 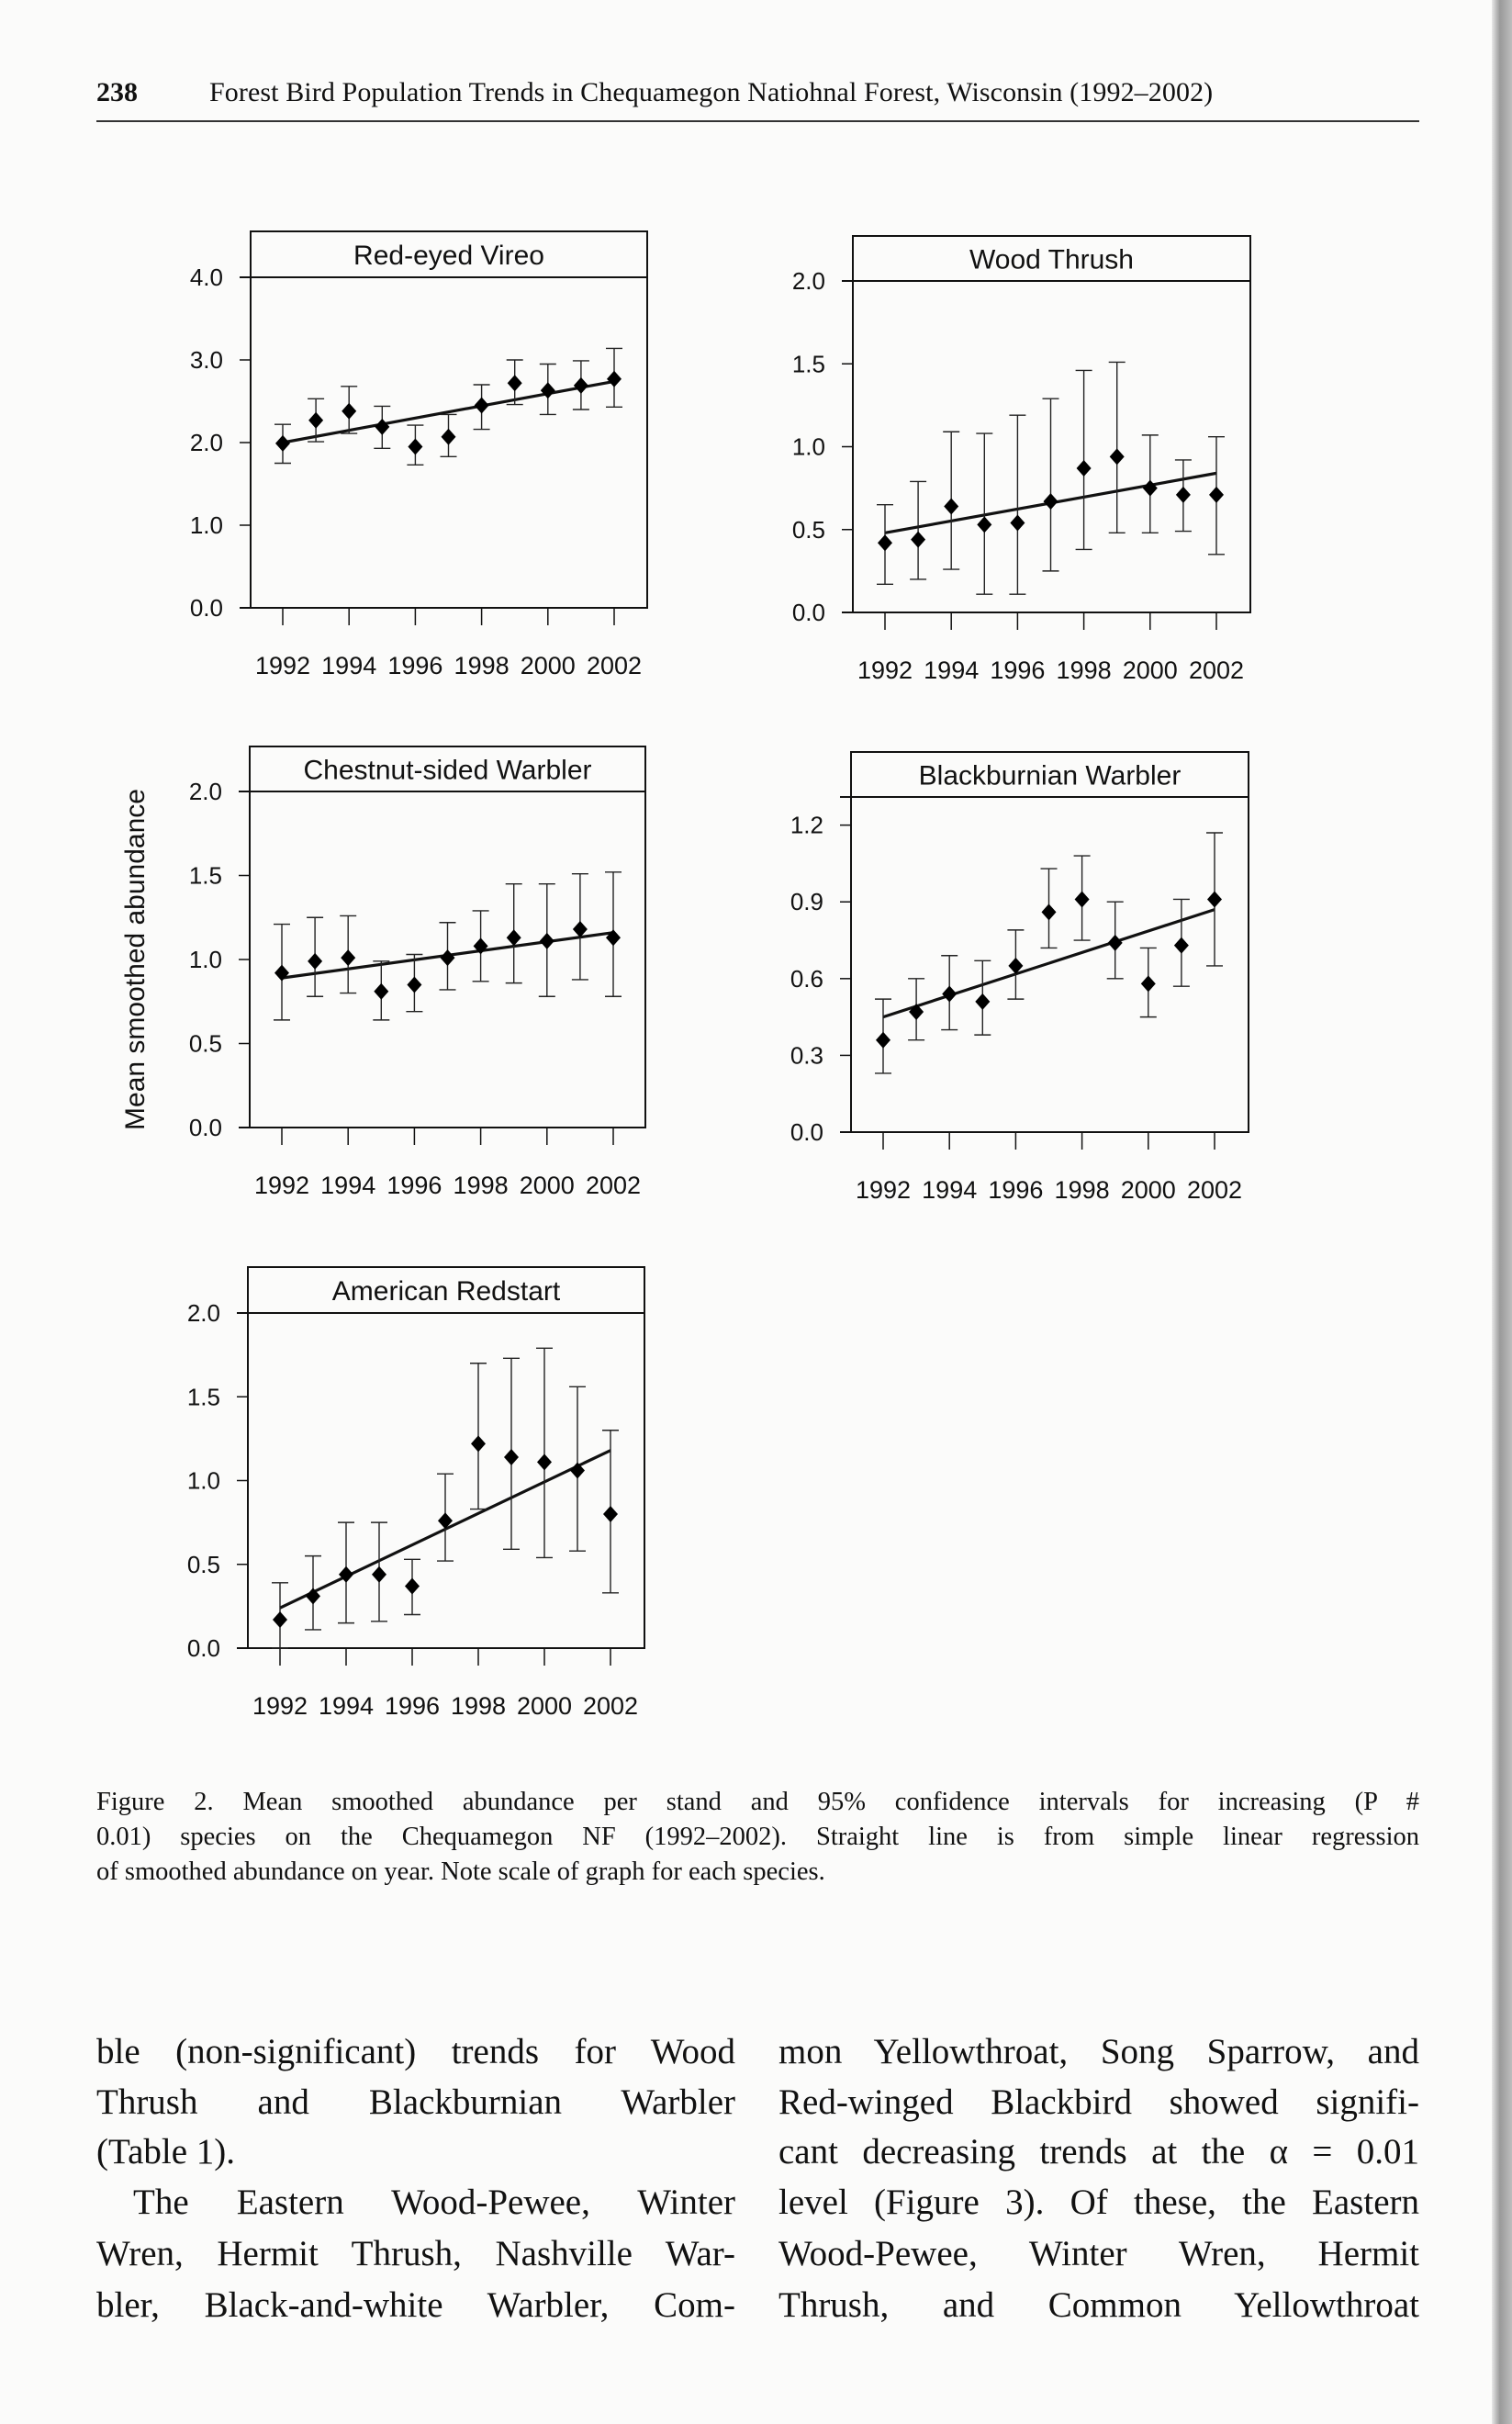 I want to click on y-axis-label: Mean smoothed abundance, so click(x=135, y=959).